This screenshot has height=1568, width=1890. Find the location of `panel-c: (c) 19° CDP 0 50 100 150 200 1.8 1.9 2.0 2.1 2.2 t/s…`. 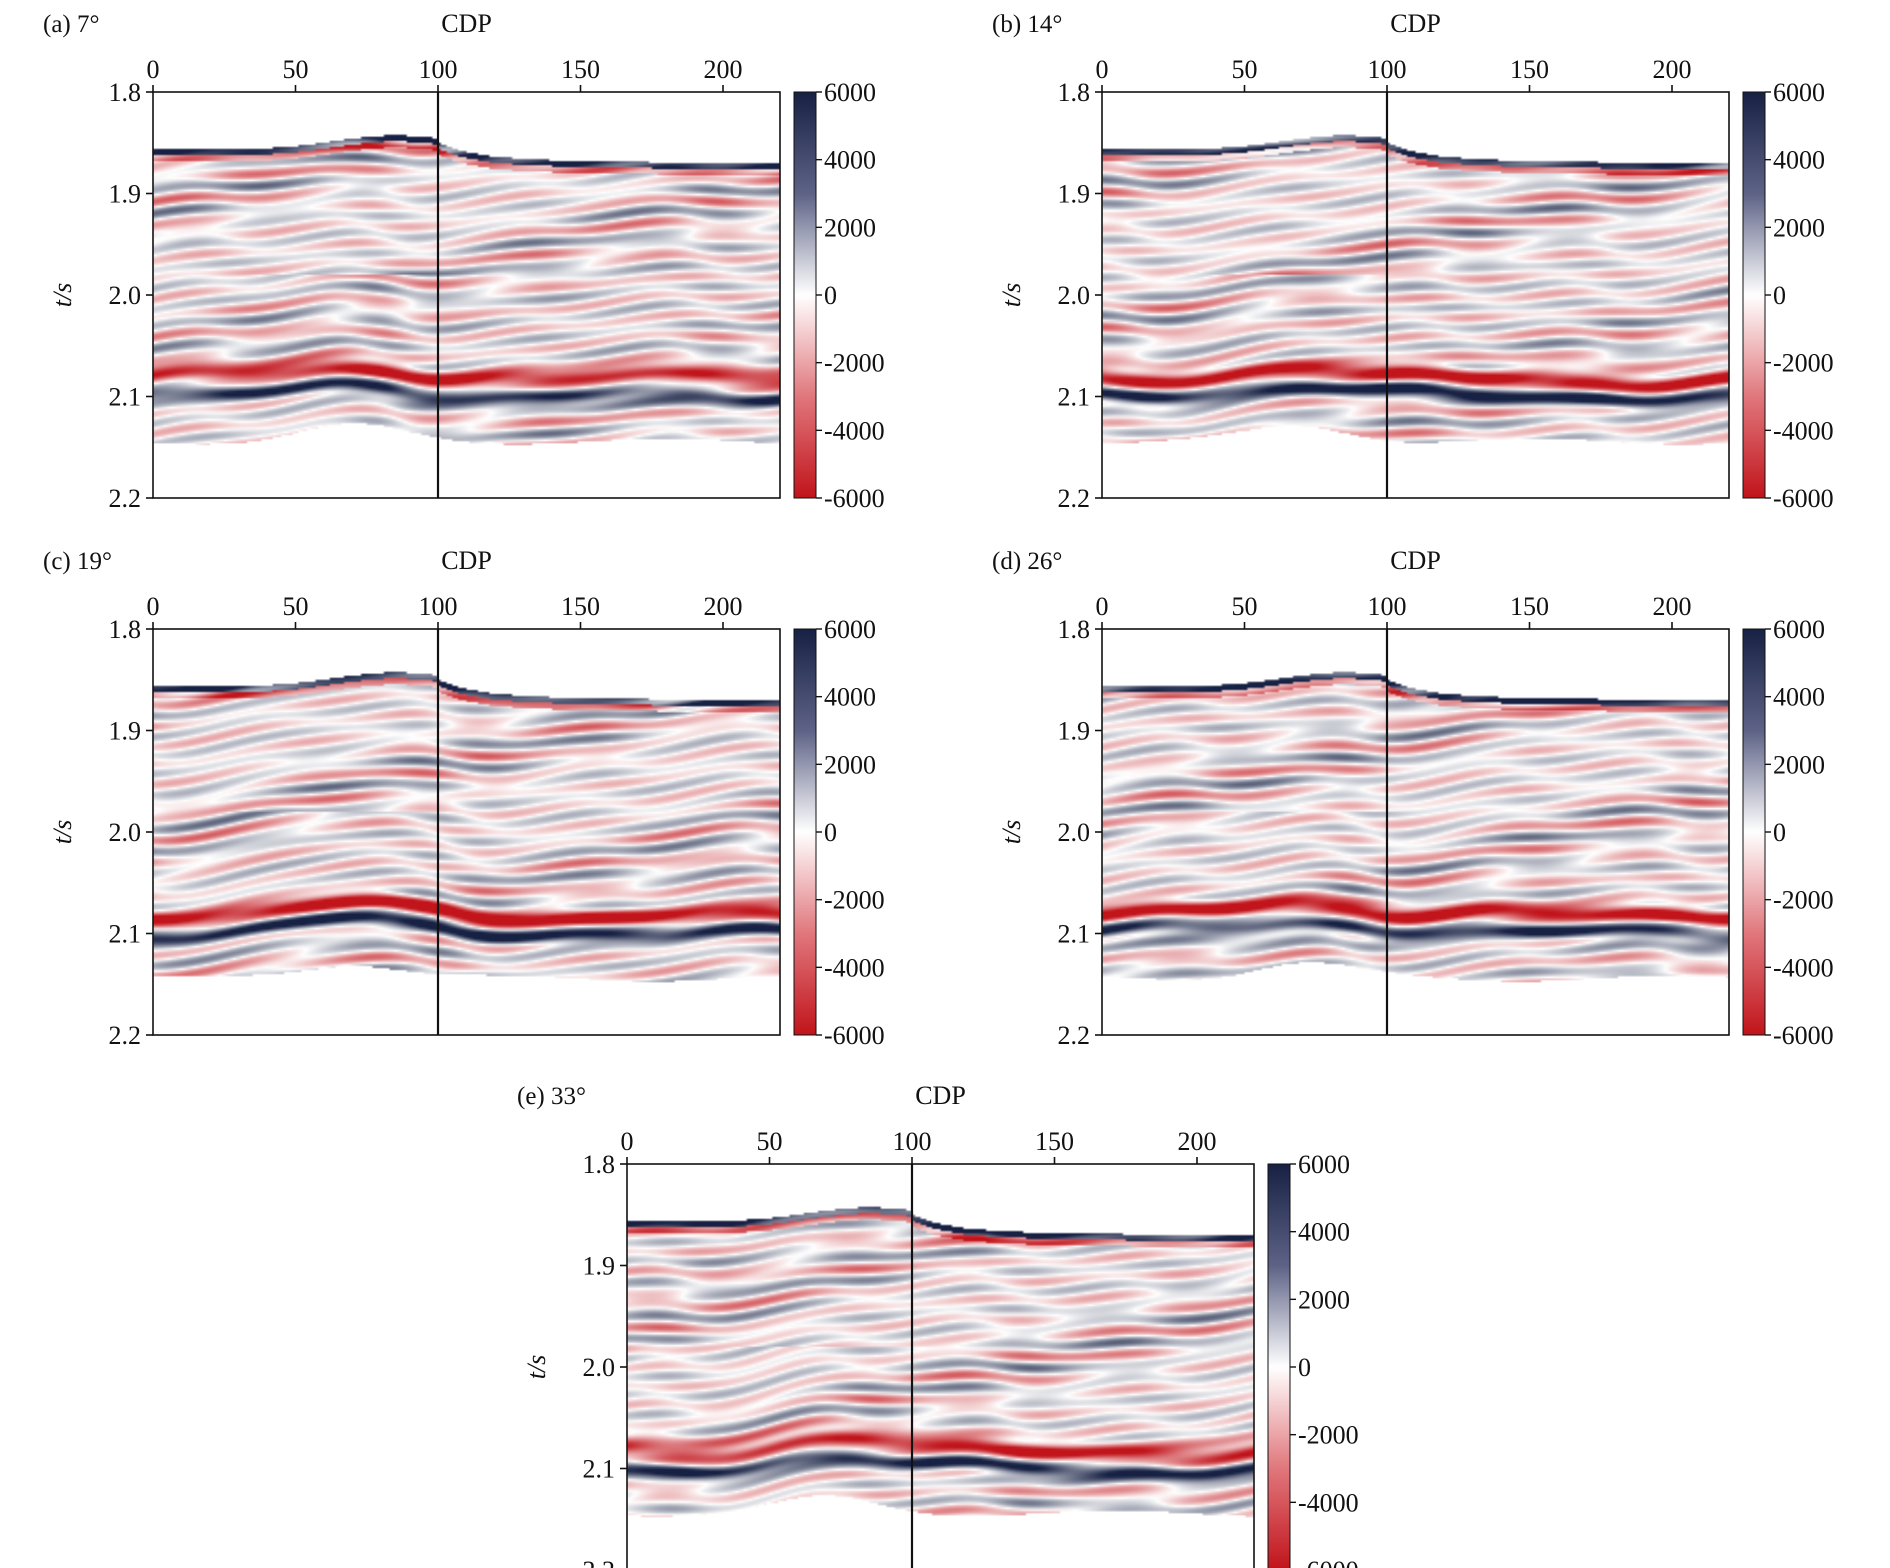

panel-c: (c) 19° CDP 0 50 100 150 200 1.8 1.9 2.0 2.1 2.2 t/s… is located at coordinates (464, 798).